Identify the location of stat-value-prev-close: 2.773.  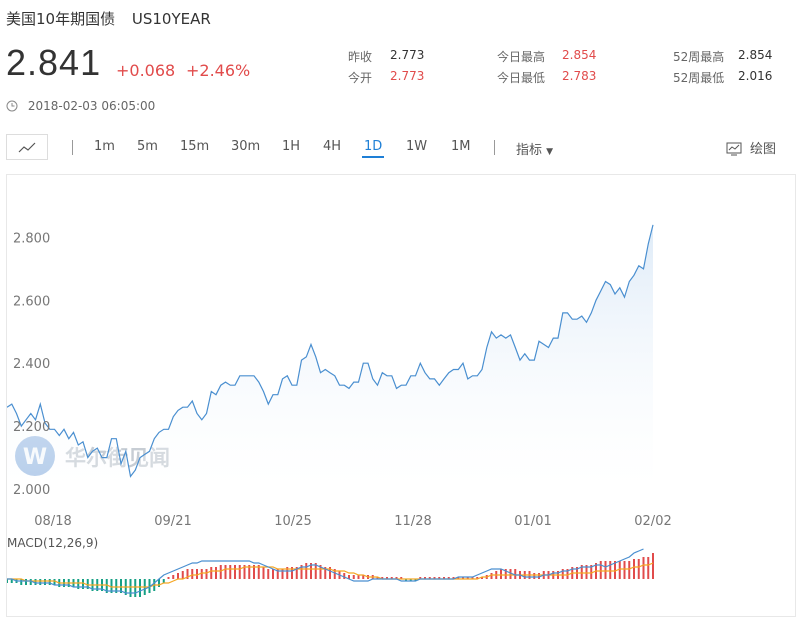
(407, 55).